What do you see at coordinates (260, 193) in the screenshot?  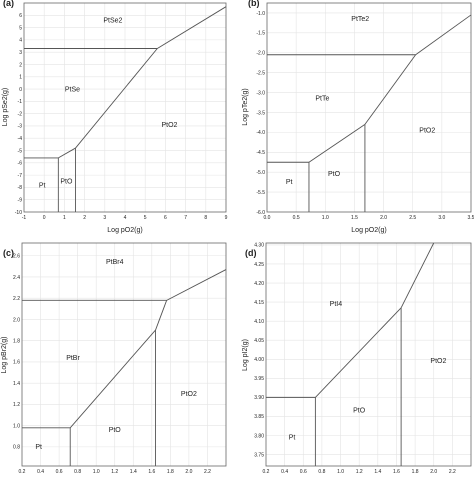 I see `y-tick-label: -5.5` at bounding box center [260, 193].